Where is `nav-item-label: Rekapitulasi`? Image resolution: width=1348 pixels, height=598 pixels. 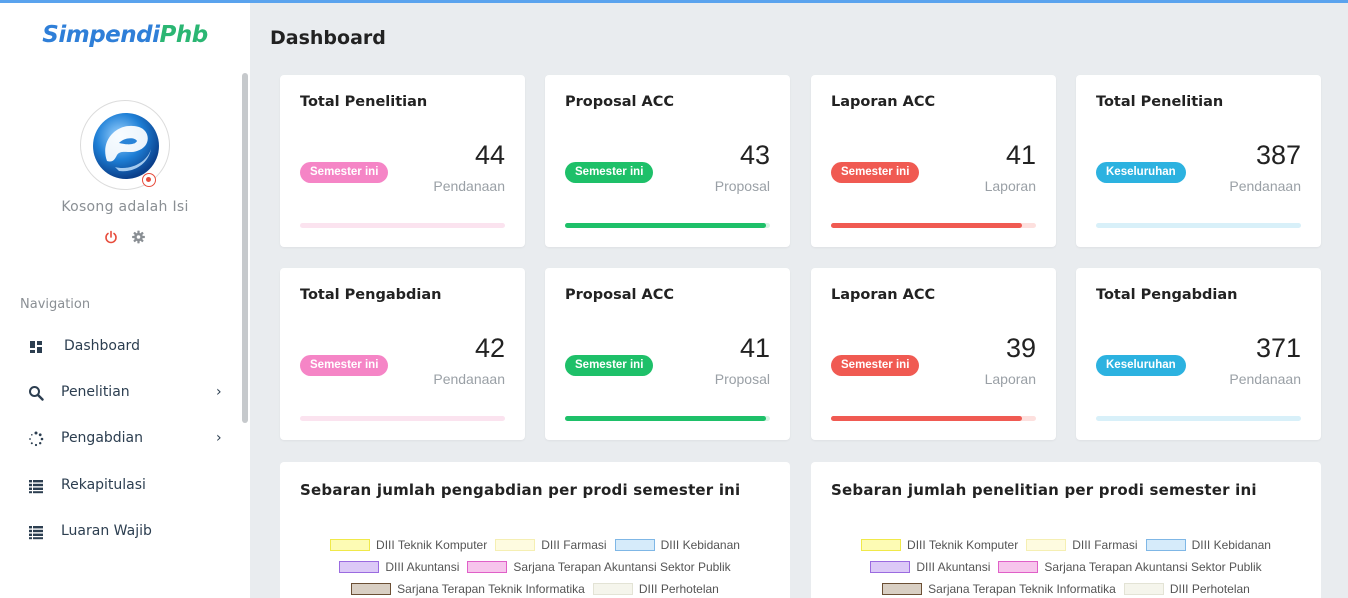 nav-item-label: Rekapitulasi is located at coordinates (103, 485).